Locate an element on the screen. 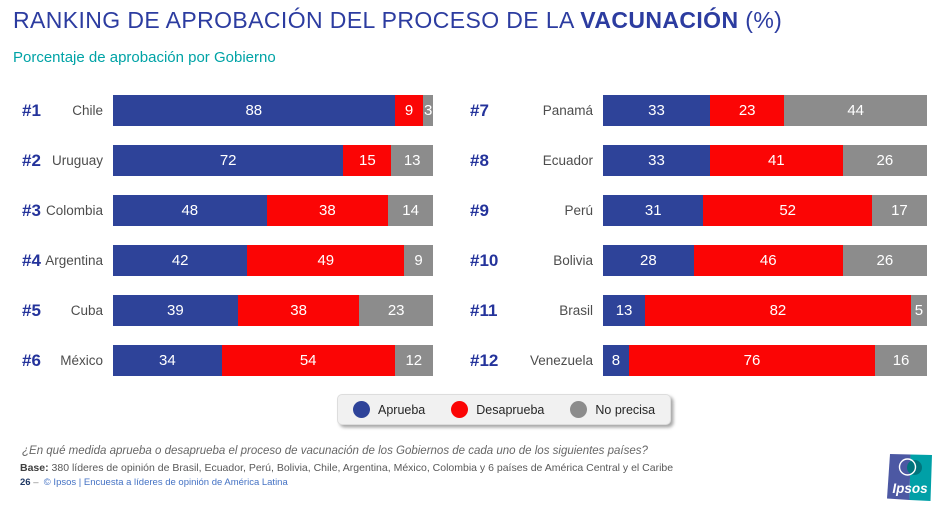 The image size is (943, 508). stacked-bar: 34 54 12 is located at coordinates (273, 360).